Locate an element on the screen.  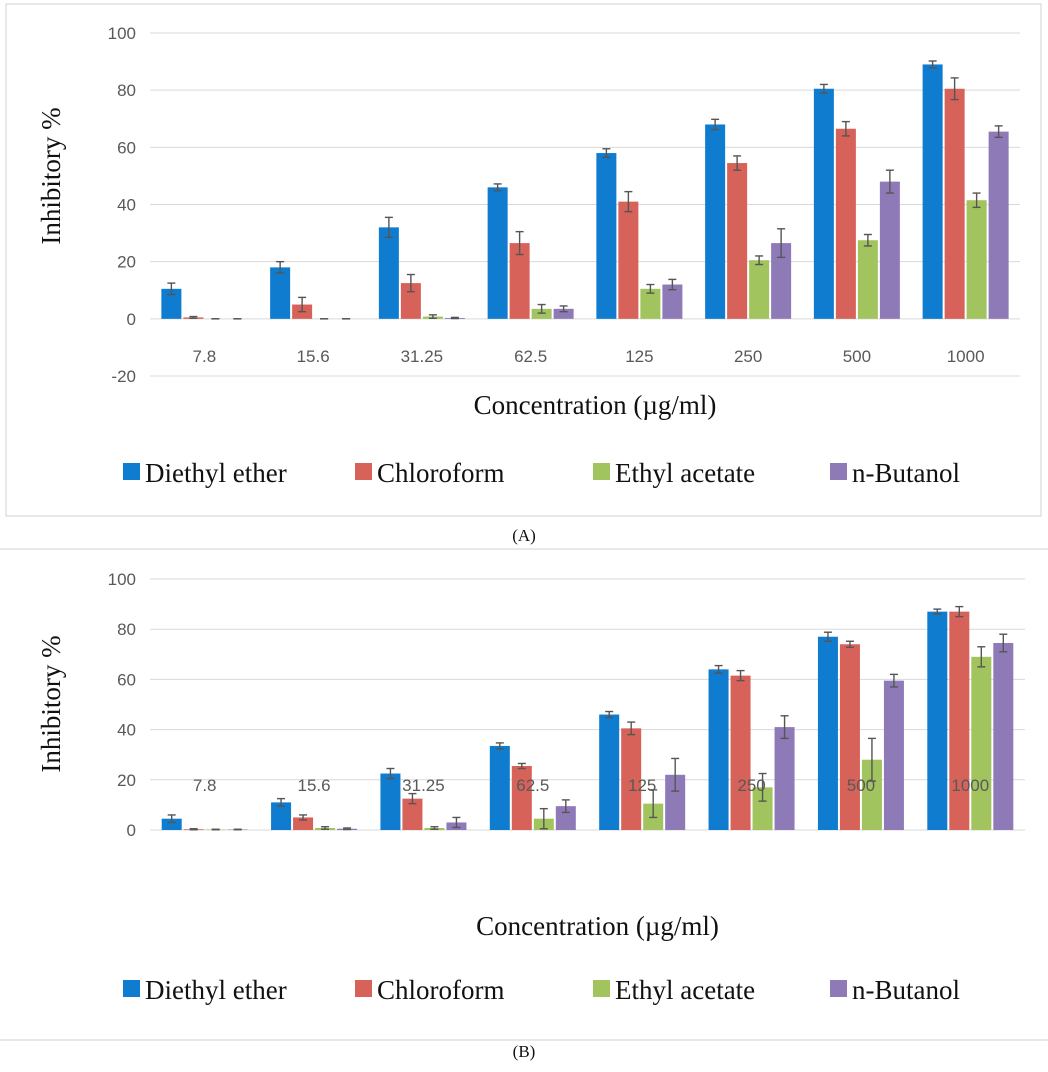
y-tick-label: -20 is located at coordinates (123, 376).